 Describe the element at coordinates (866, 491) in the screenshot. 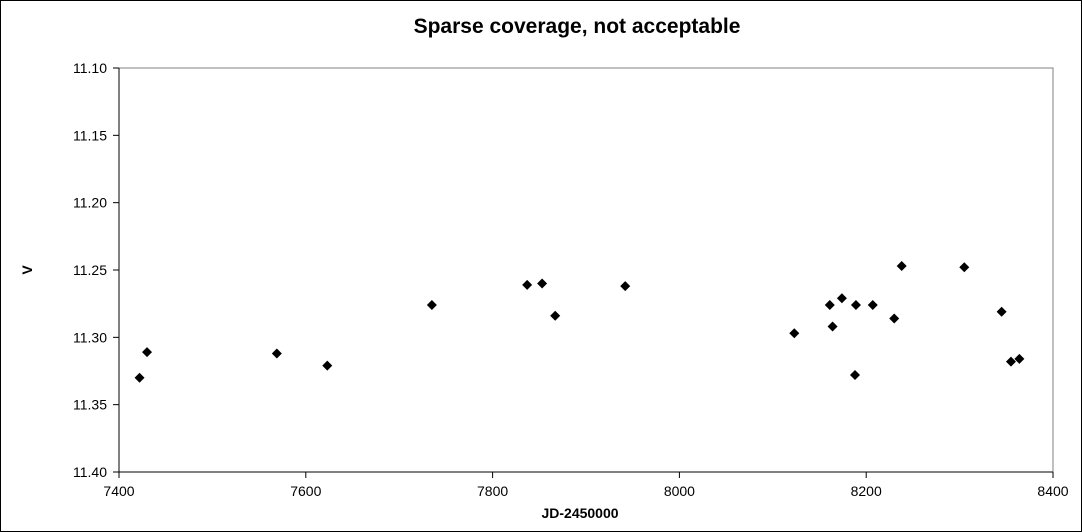

I see `x-tick-label: 8200` at that location.